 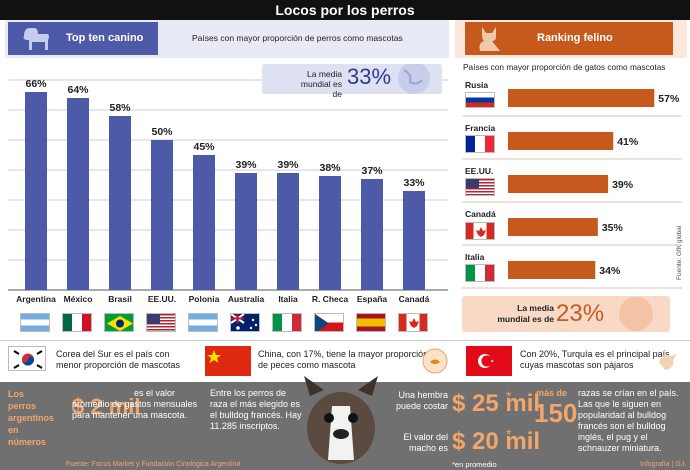 What do you see at coordinates (161, 322) in the screenshot?
I see `flag-usa-icon` at bounding box center [161, 322].